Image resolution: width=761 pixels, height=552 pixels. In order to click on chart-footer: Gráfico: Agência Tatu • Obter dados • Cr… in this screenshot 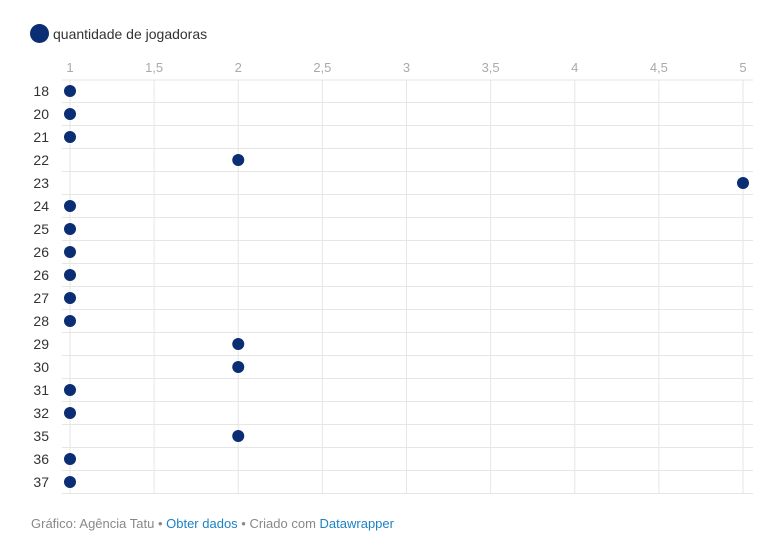, I will do `click(212, 523)`.